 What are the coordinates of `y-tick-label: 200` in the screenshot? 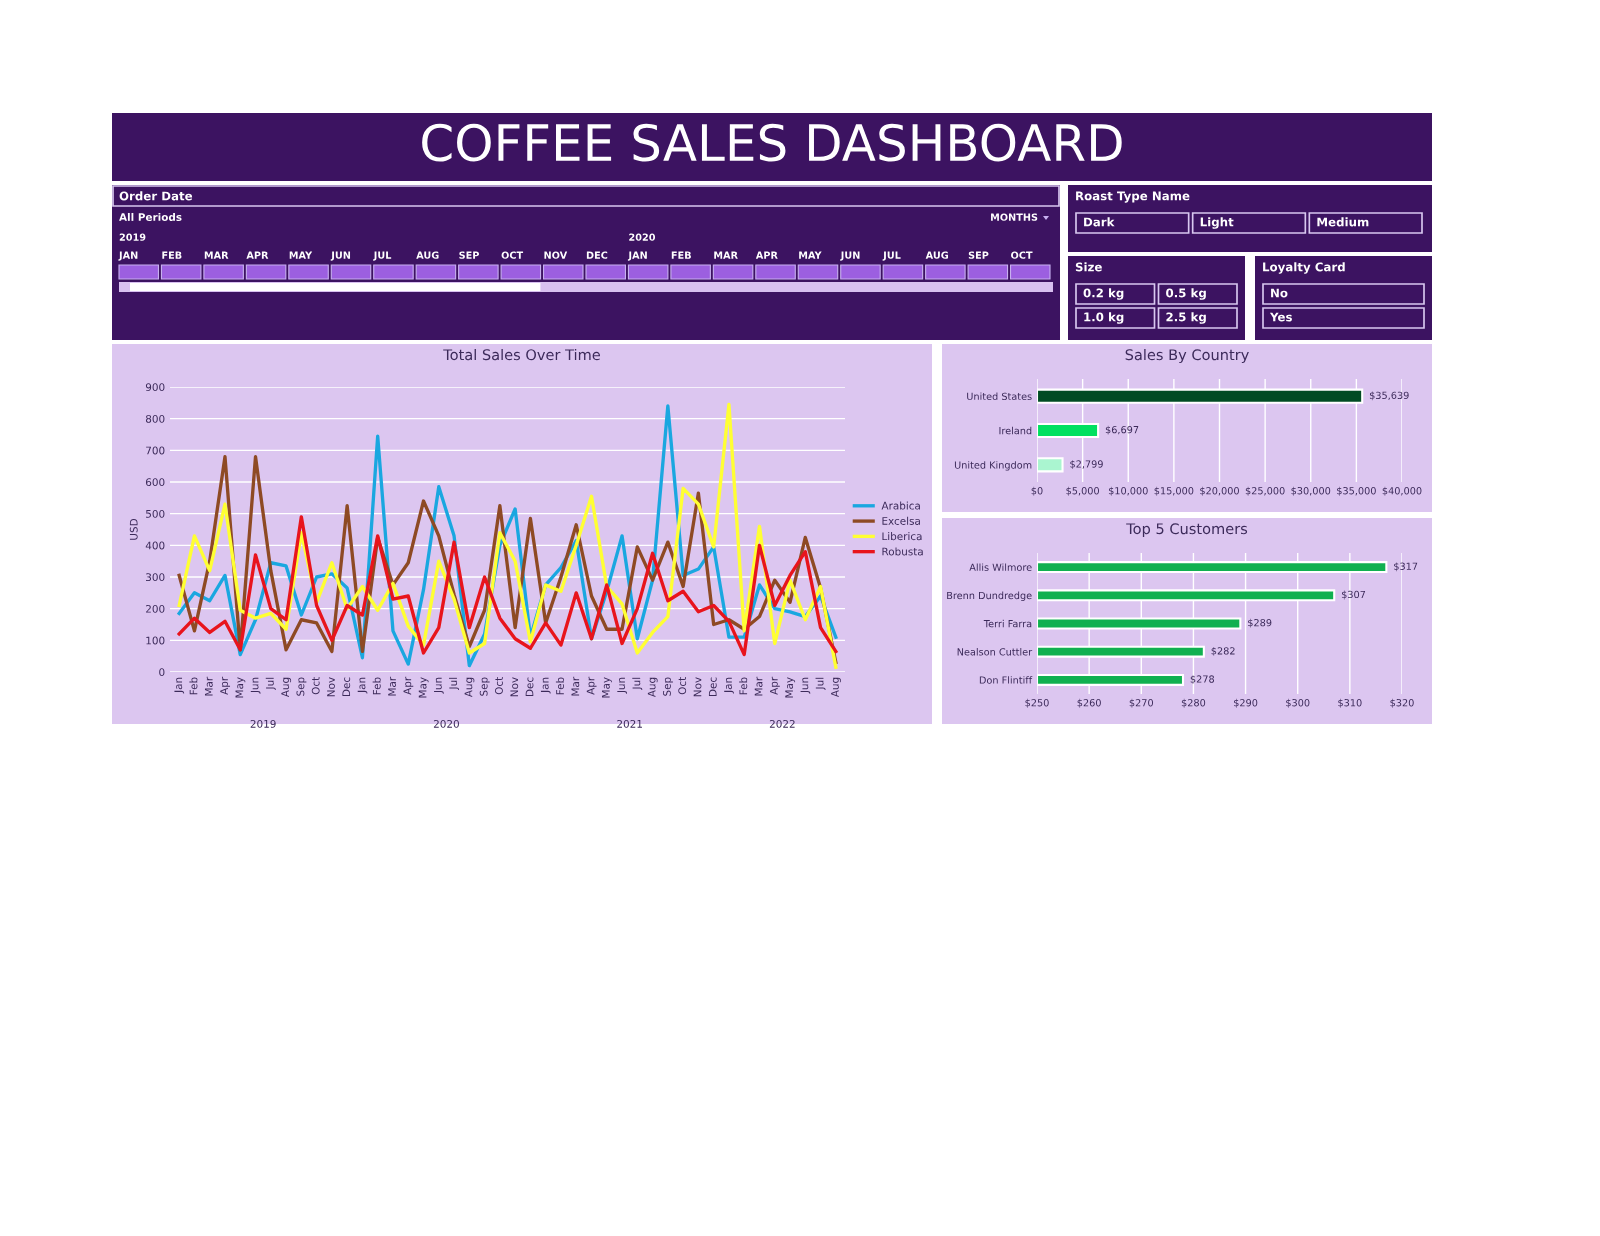 It's located at (155, 608).